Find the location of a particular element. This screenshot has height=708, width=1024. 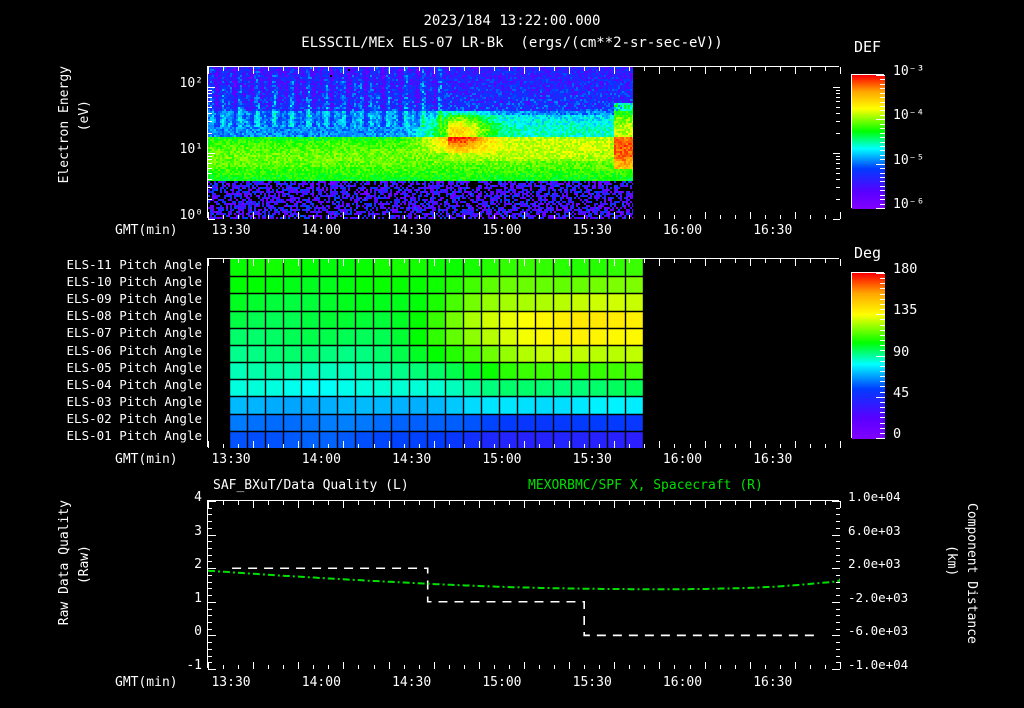

data-quality-panel is located at coordinates (524, 585).